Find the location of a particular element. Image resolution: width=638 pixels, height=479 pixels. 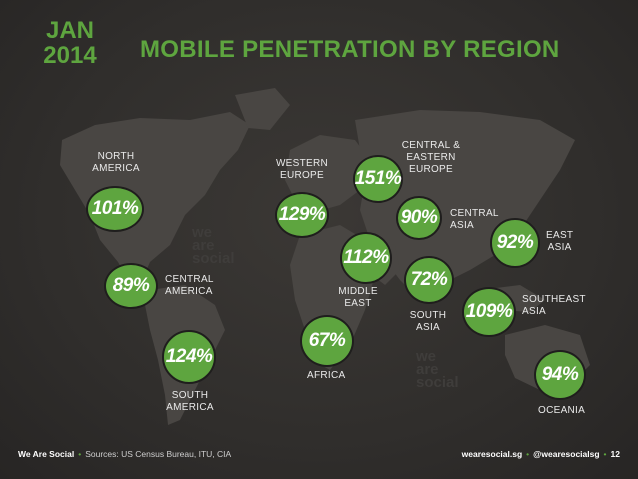

region-label-north-america: NORTH AMERICA is located at coordinates (116, 162).